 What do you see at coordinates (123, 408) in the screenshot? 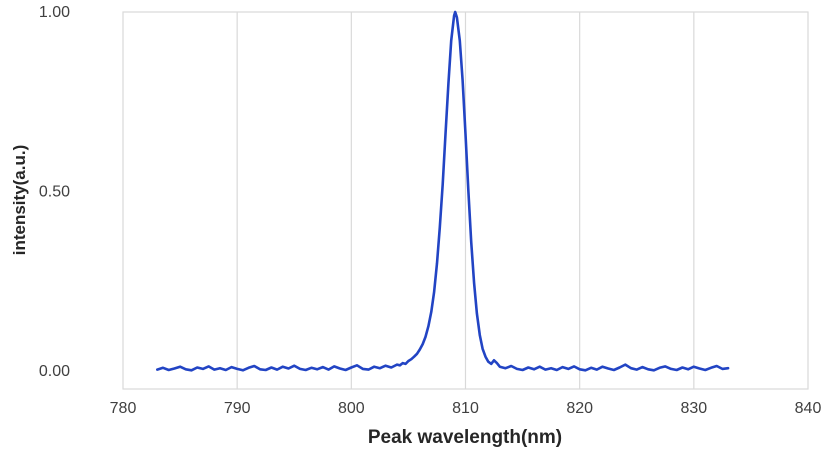
I see `x-tick-label-780: 780` at bounding box center [123, 408].